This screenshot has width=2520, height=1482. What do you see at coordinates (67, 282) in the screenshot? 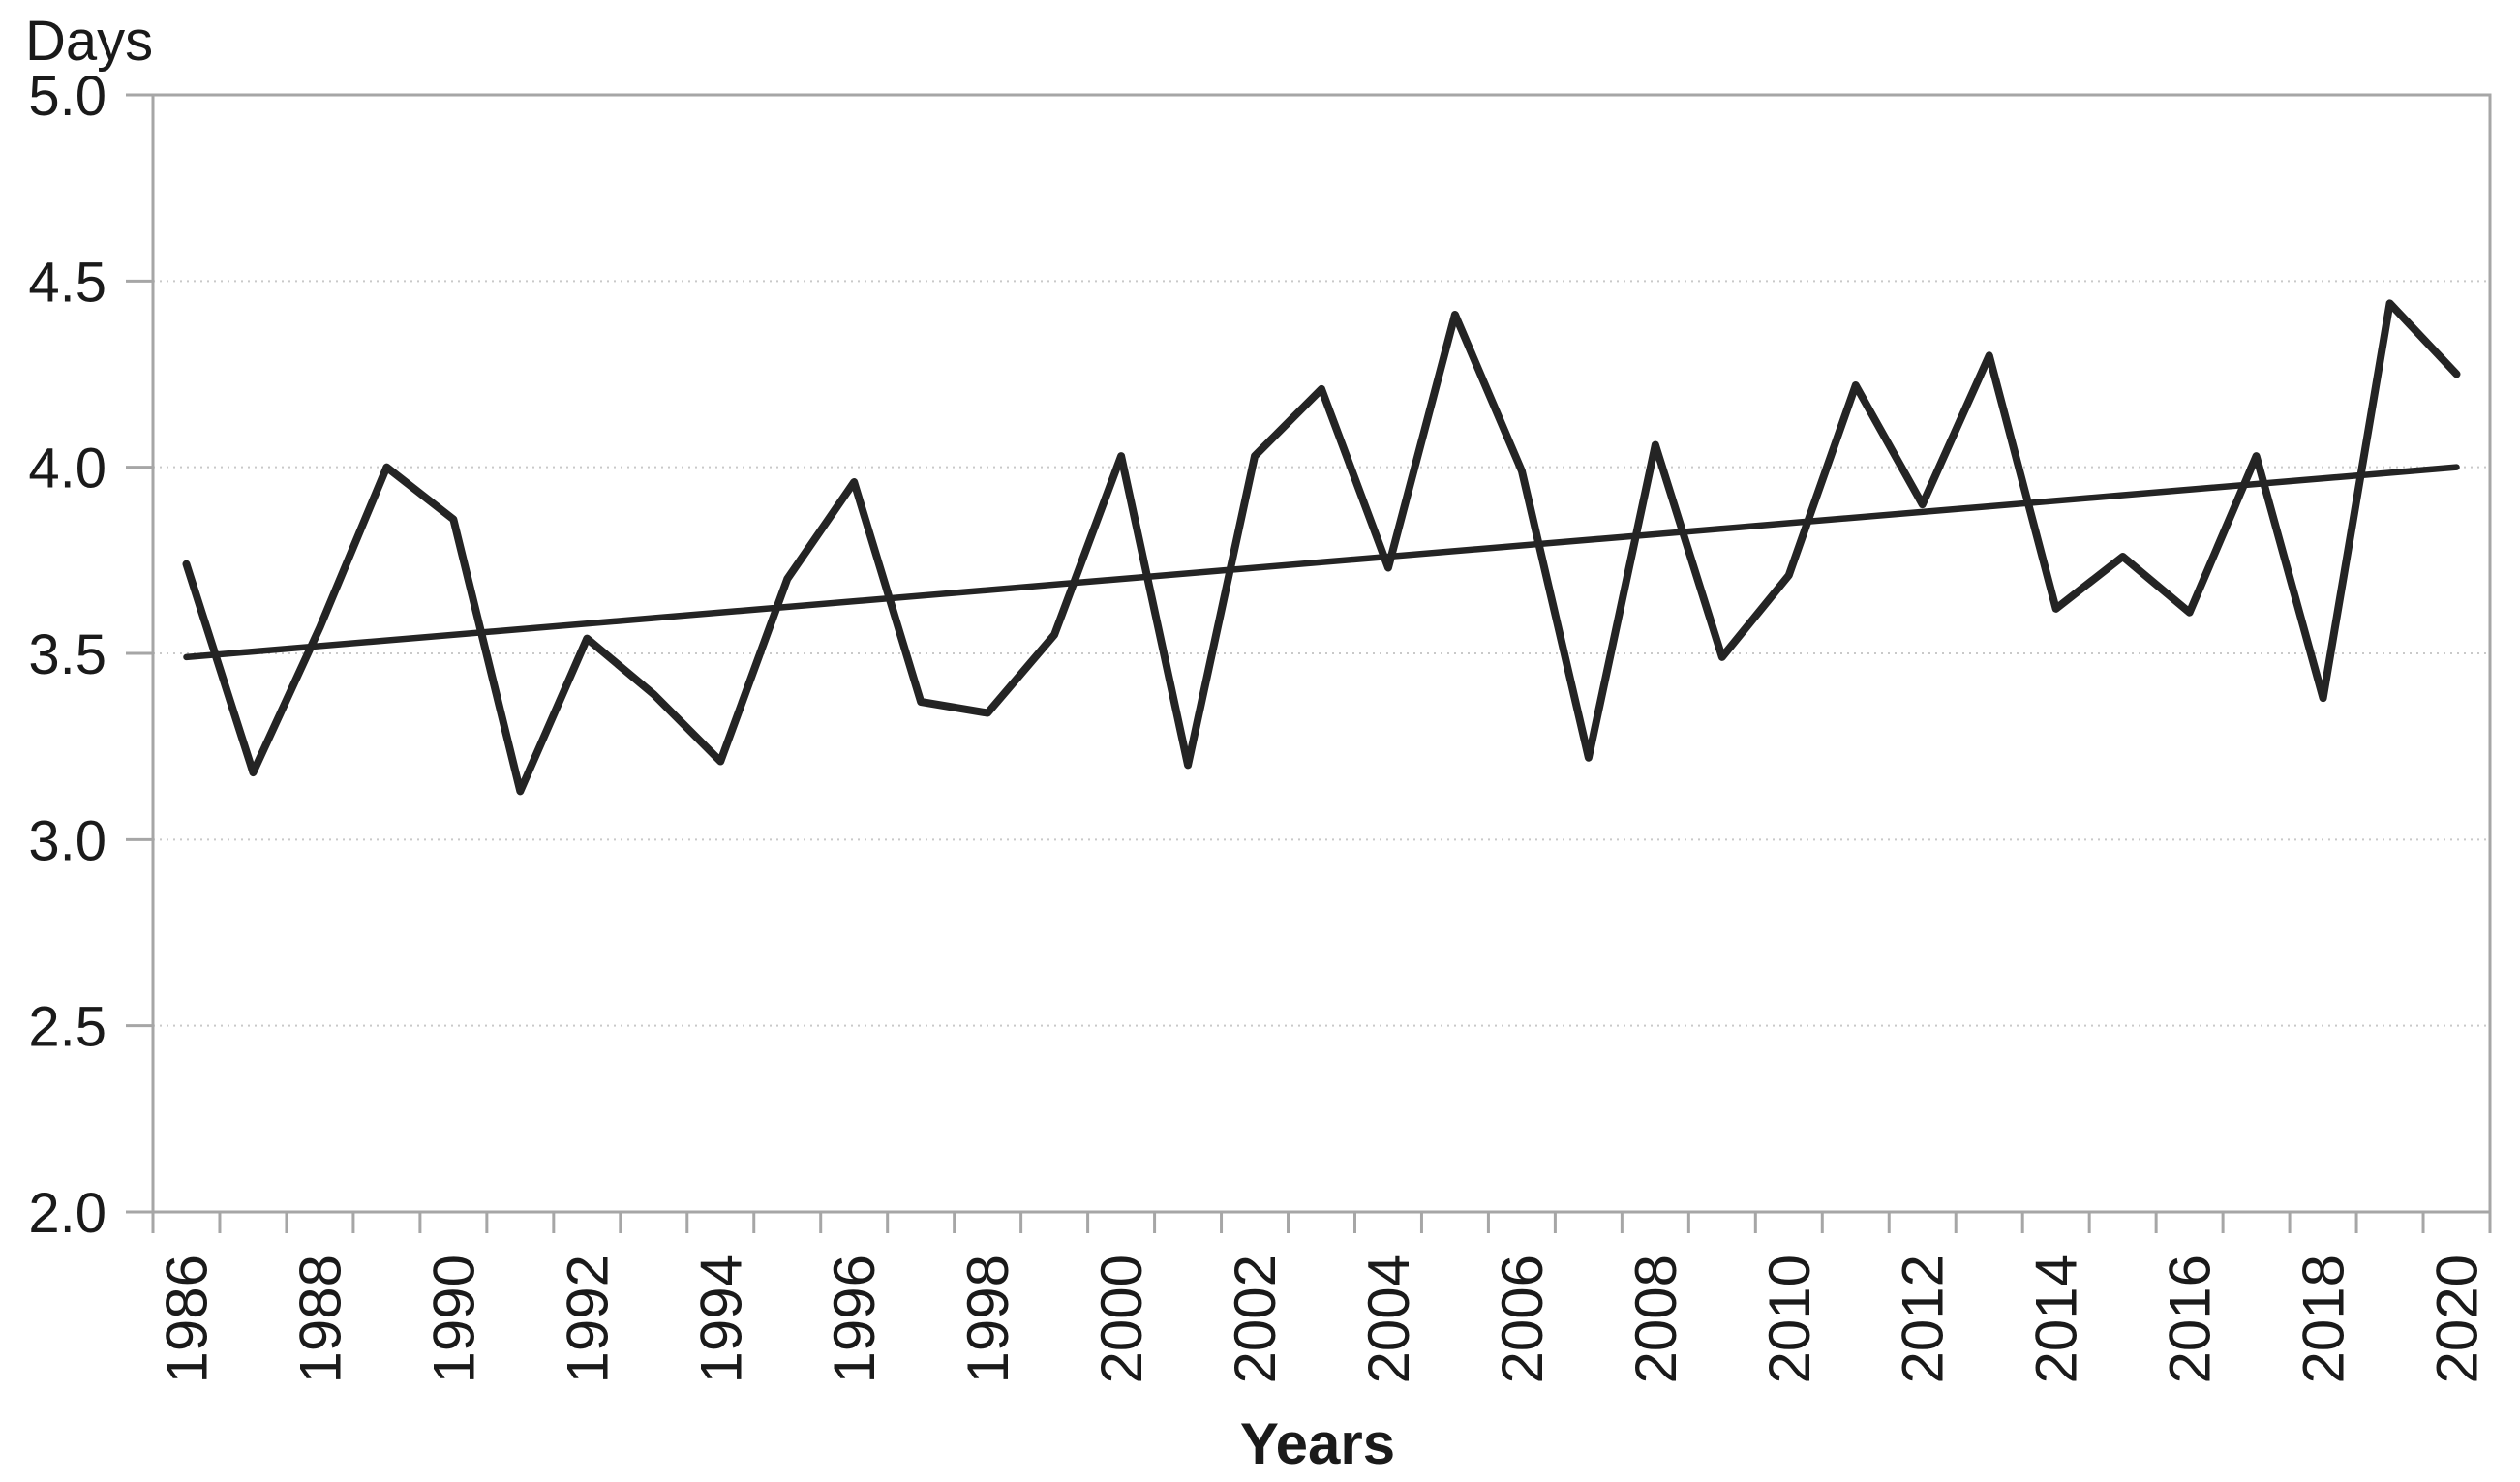
I see `y-tick-label: 4.5` at bounding box center [67, 282].